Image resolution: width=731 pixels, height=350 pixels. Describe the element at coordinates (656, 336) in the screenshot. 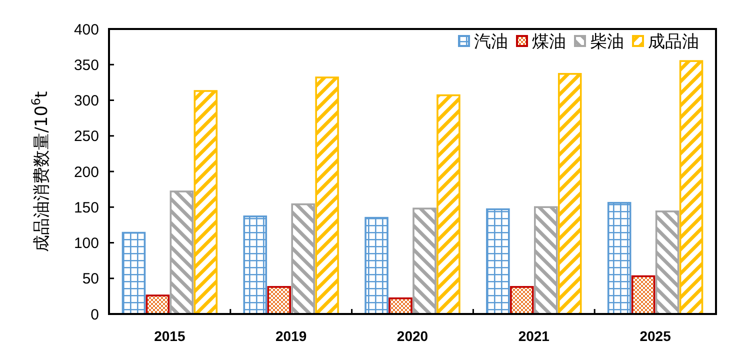

I see `x-tick-label: 2025` at that location.